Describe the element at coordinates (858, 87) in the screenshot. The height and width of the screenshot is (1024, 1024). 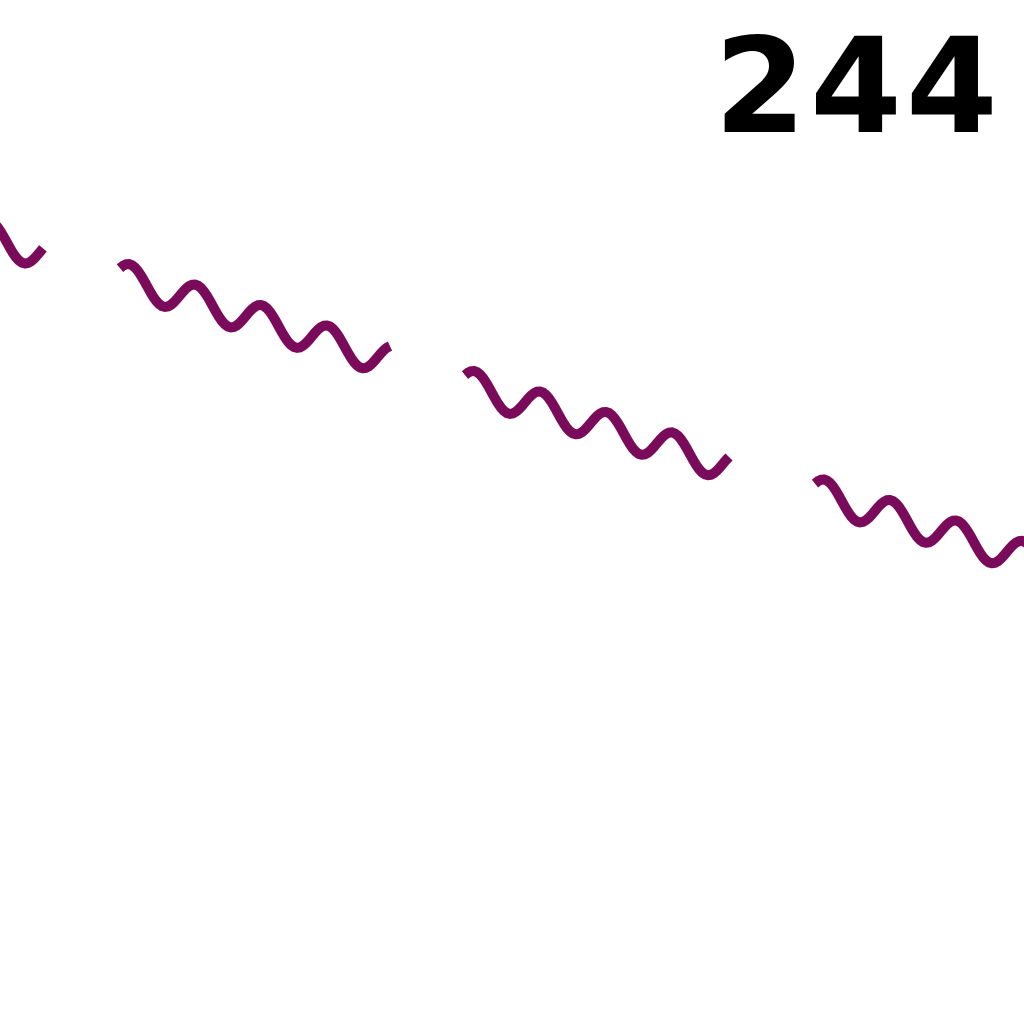
I see `map-label: 244` at that location.